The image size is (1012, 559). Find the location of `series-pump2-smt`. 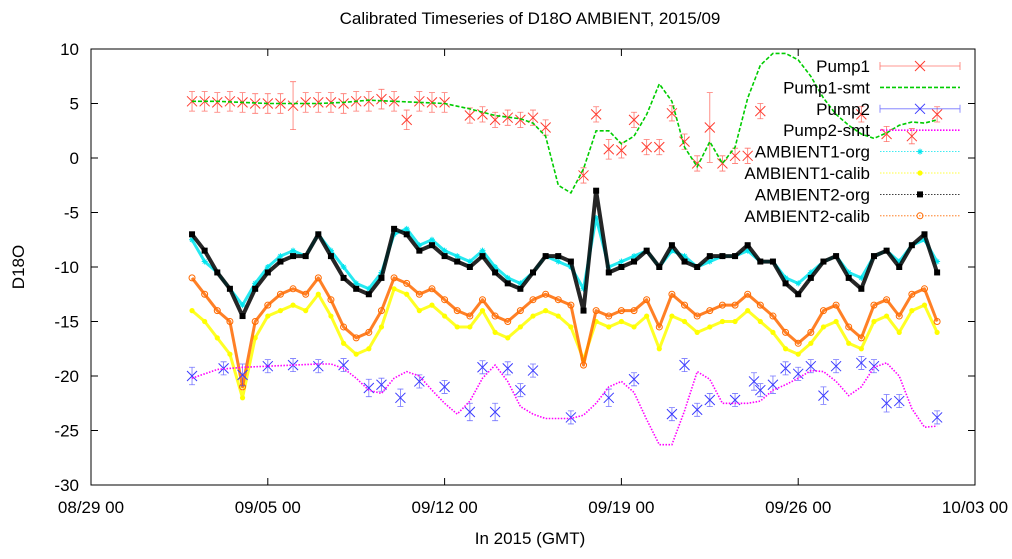

series-pump2-smt is located at coordinates (564, 403).